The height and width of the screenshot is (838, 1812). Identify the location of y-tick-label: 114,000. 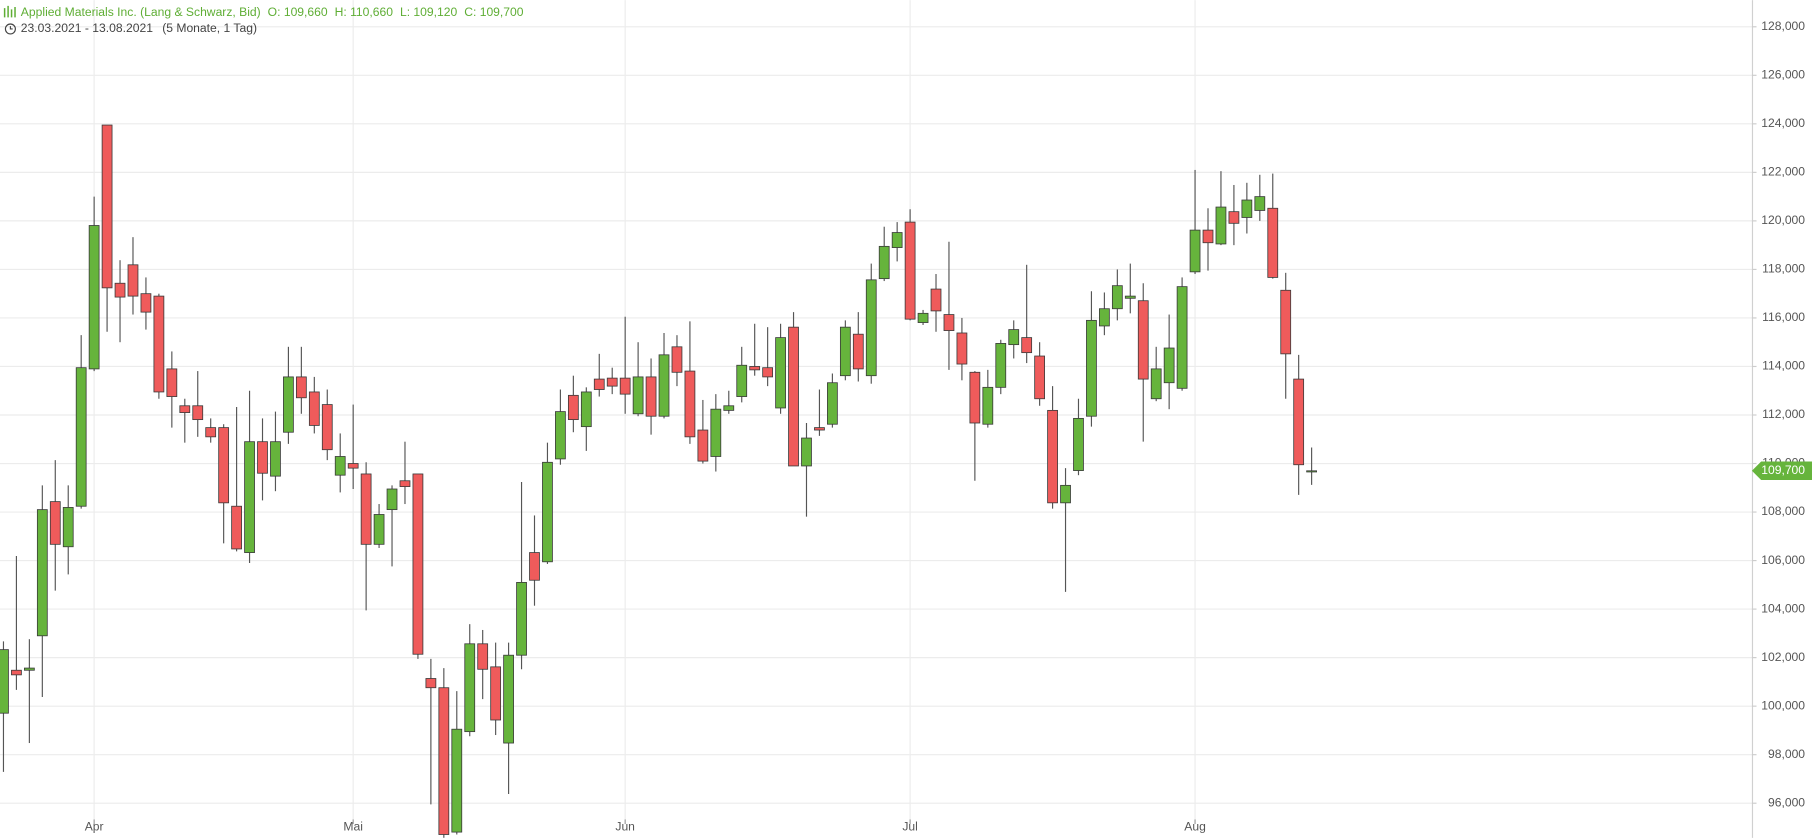
(1783, 366).